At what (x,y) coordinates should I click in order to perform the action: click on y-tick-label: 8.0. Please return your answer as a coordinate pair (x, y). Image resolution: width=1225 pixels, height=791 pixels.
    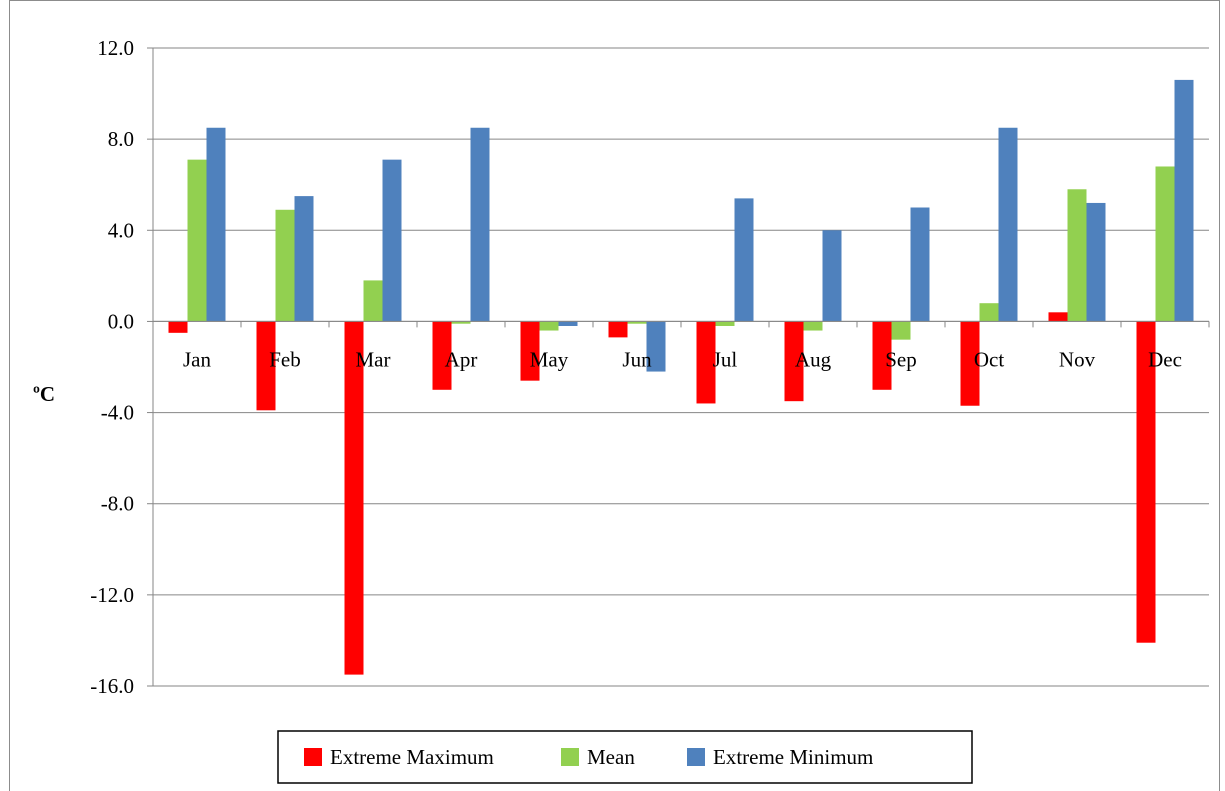
    Looking at the image, I should click on (121, 139).